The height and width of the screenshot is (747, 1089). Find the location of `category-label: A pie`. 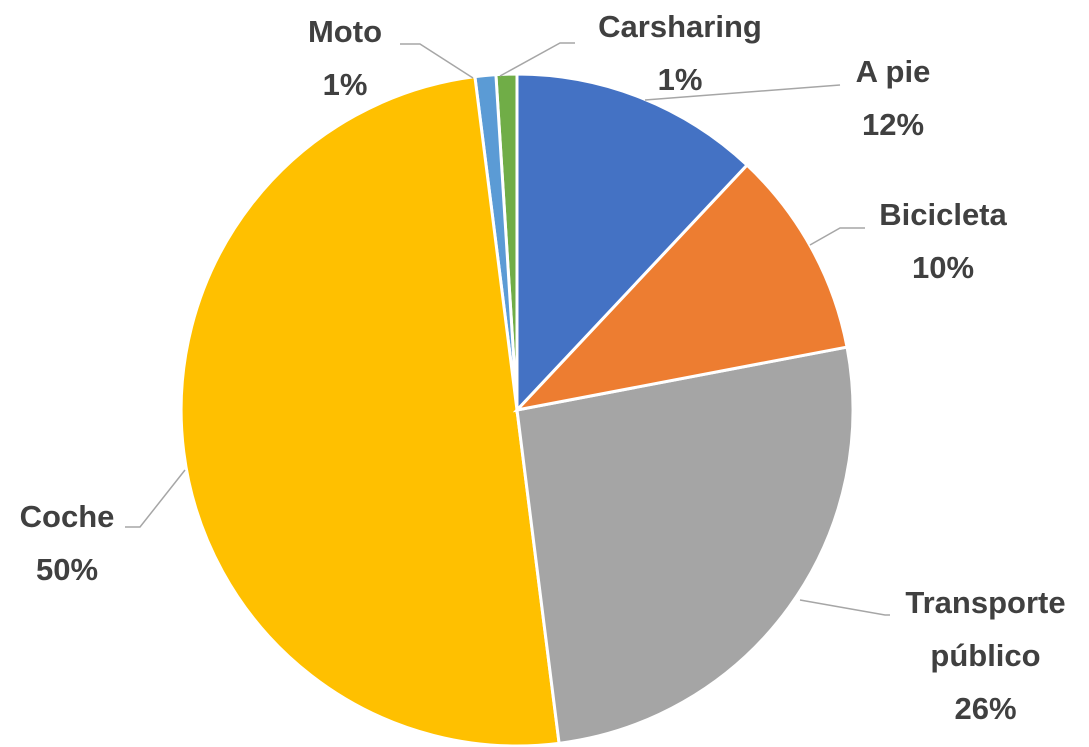

category-label: A pie is located at coordinates (893, 71).